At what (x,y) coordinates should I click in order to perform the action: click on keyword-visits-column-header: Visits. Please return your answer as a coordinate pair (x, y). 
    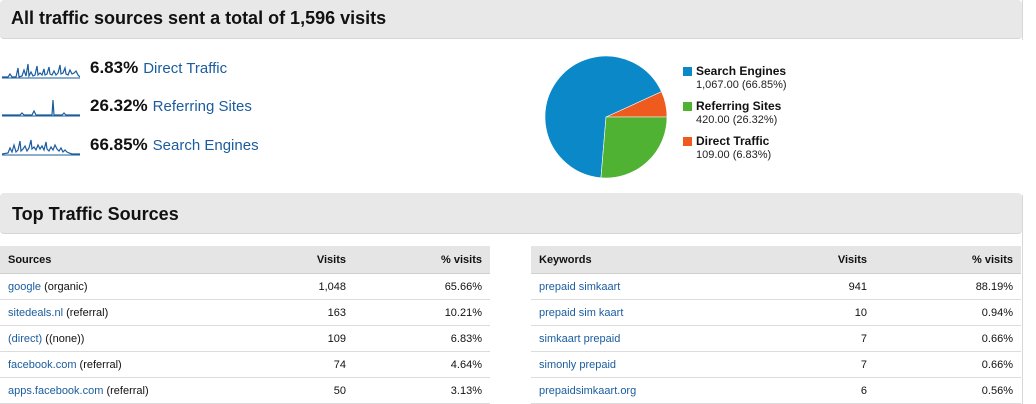
    Looking at the image, I should click on (837, 260).